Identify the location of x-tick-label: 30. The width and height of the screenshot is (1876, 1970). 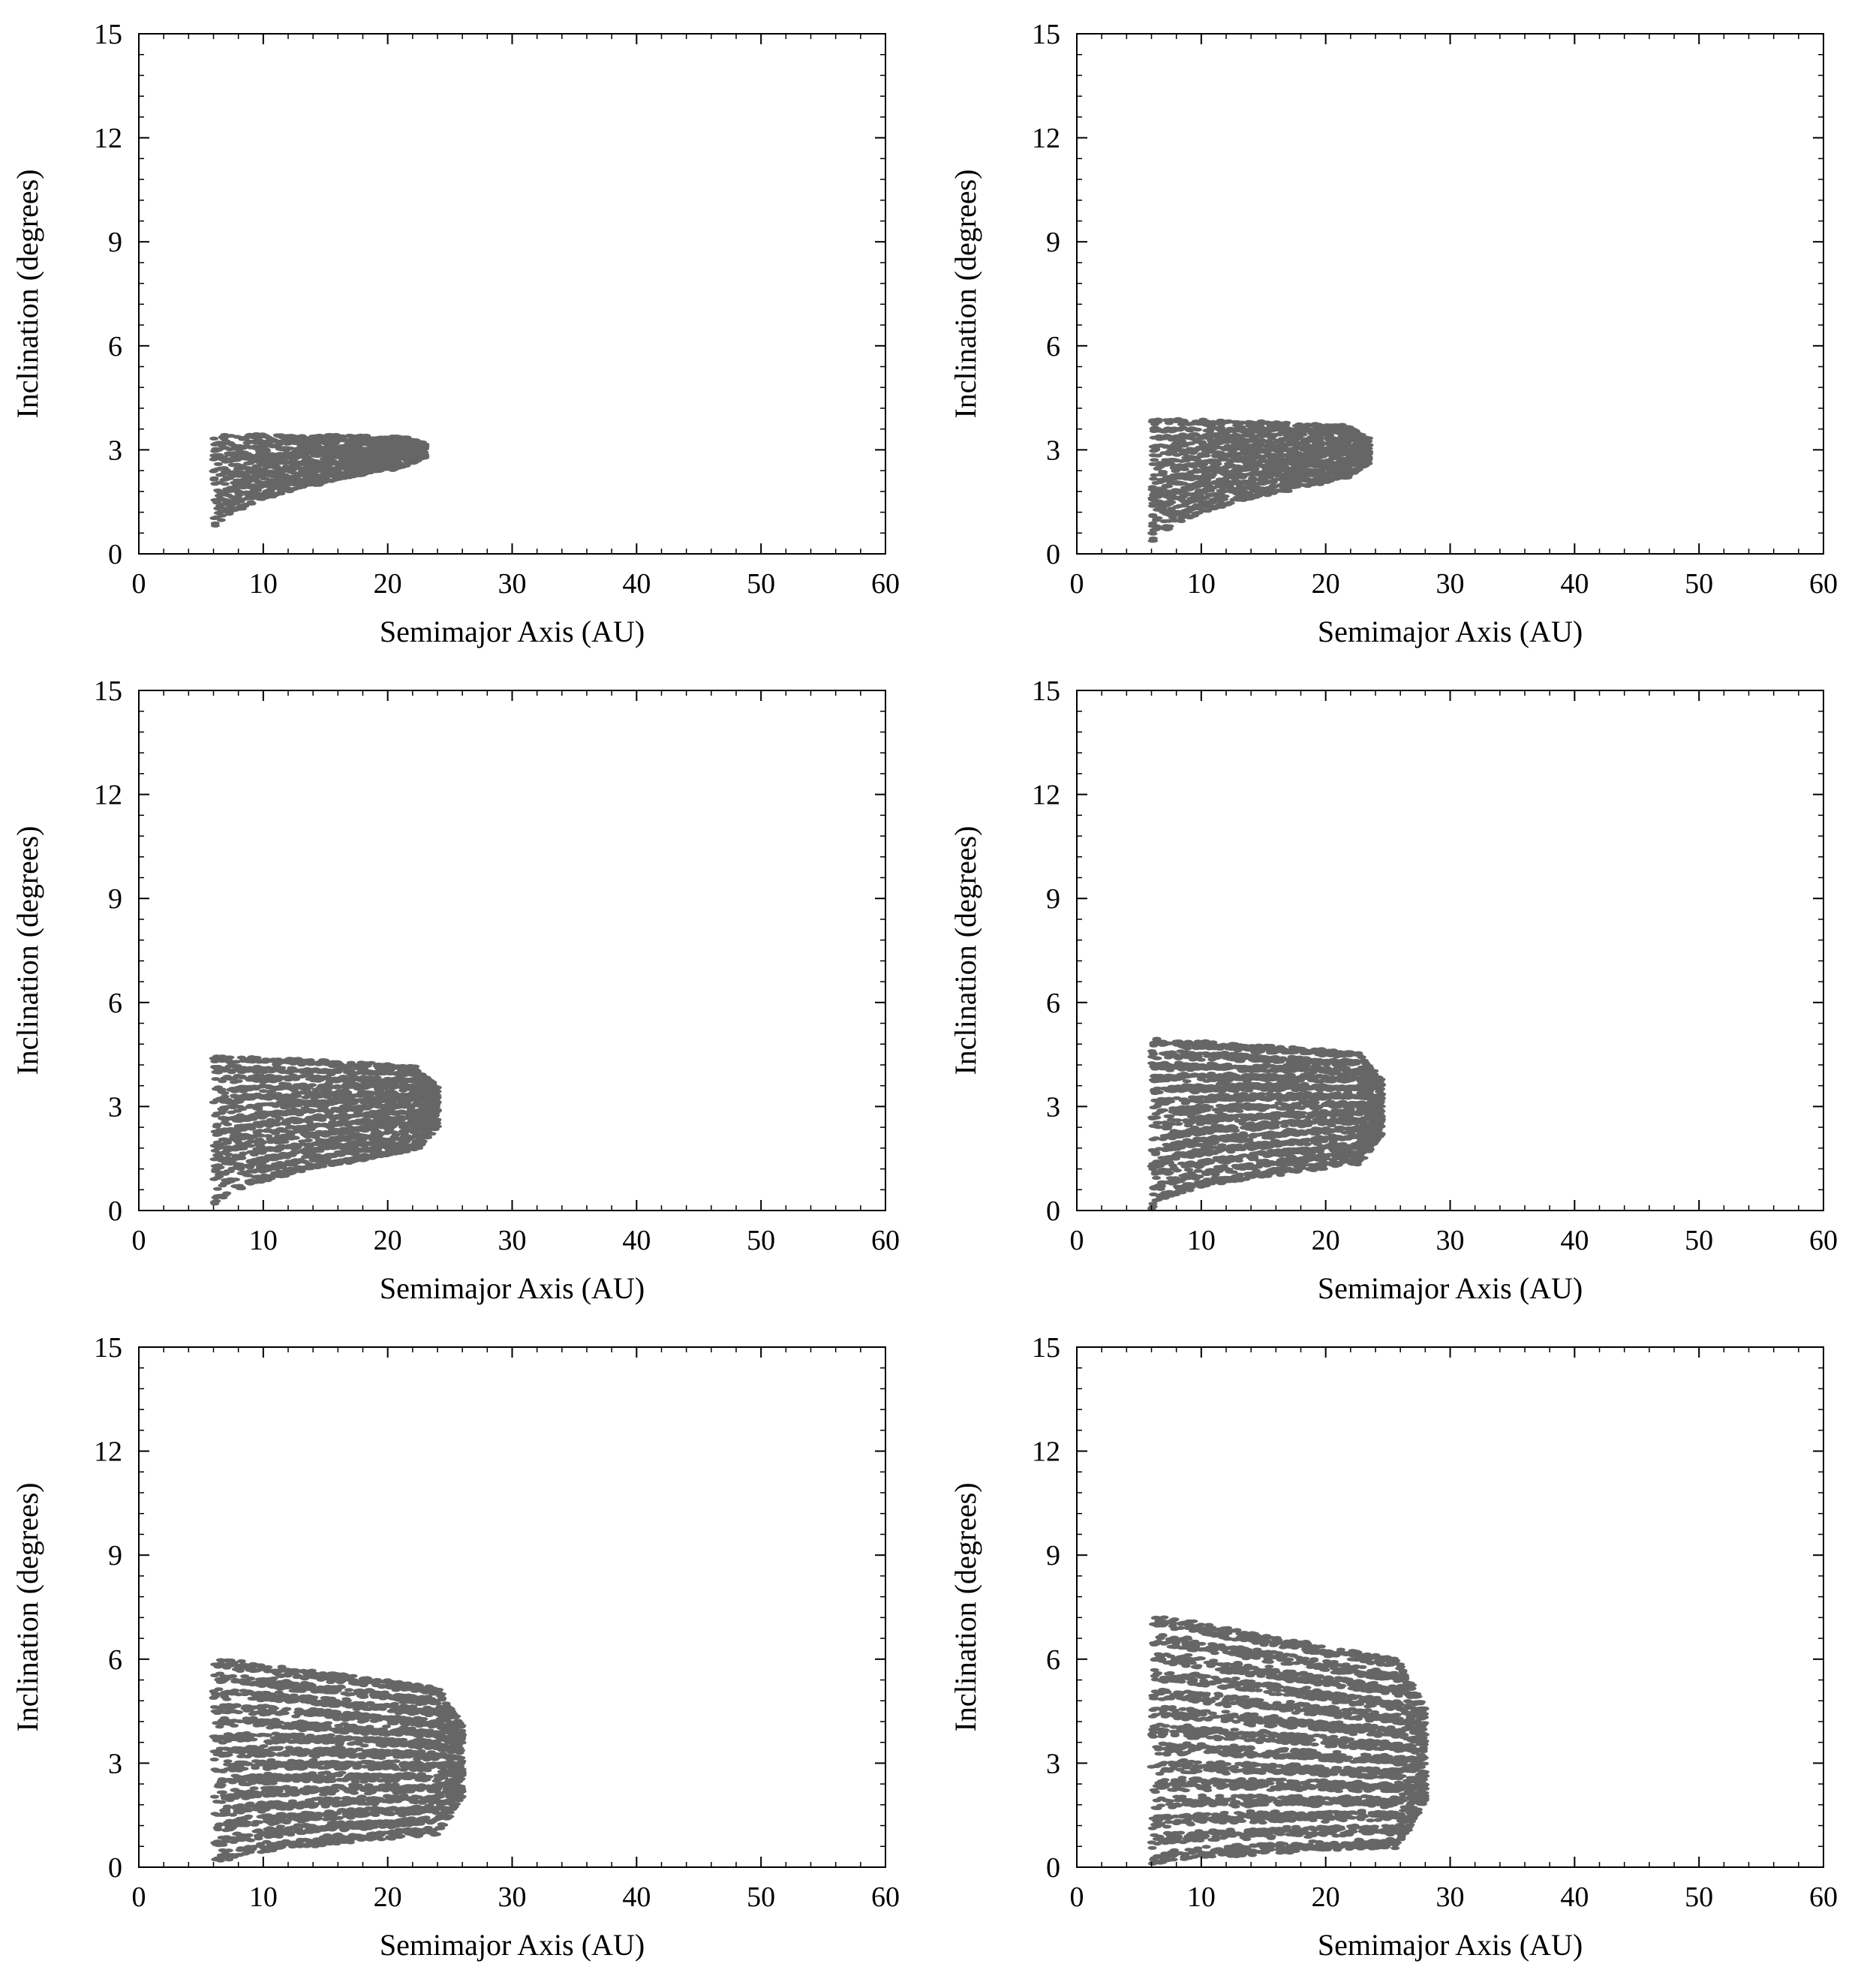
(512, 584).